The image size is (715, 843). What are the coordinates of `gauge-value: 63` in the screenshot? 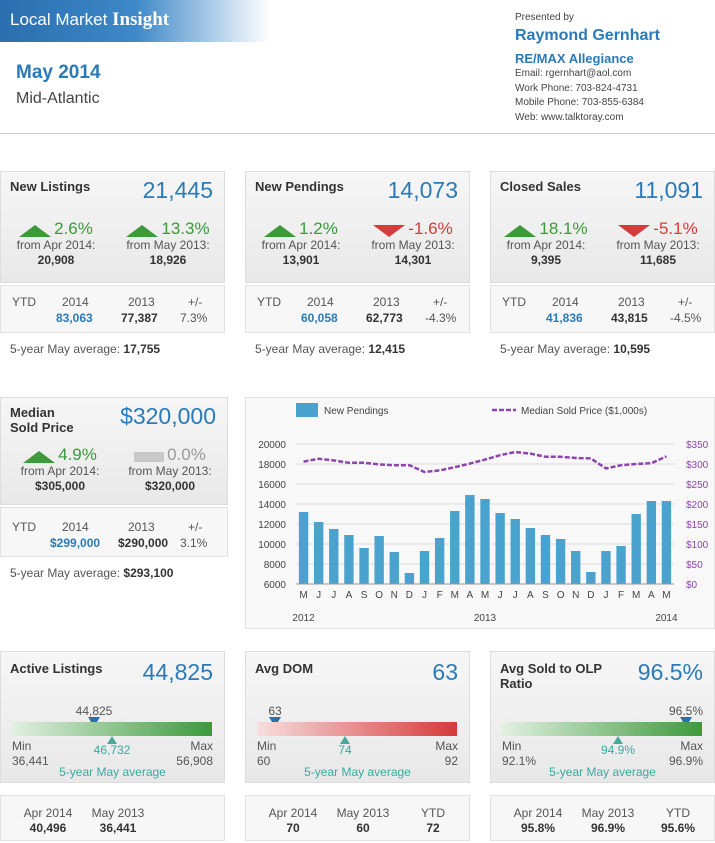 It's located at (445, 672).